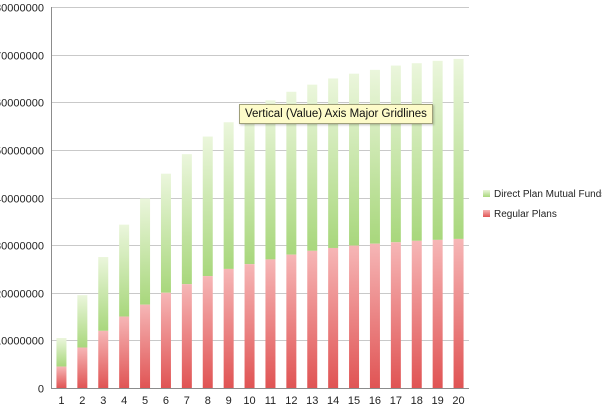 The image size is (602, 415). Describe the element at coordinates (22, 9) in the screenshot. I see `y-tick-label: 80000000` at that location.